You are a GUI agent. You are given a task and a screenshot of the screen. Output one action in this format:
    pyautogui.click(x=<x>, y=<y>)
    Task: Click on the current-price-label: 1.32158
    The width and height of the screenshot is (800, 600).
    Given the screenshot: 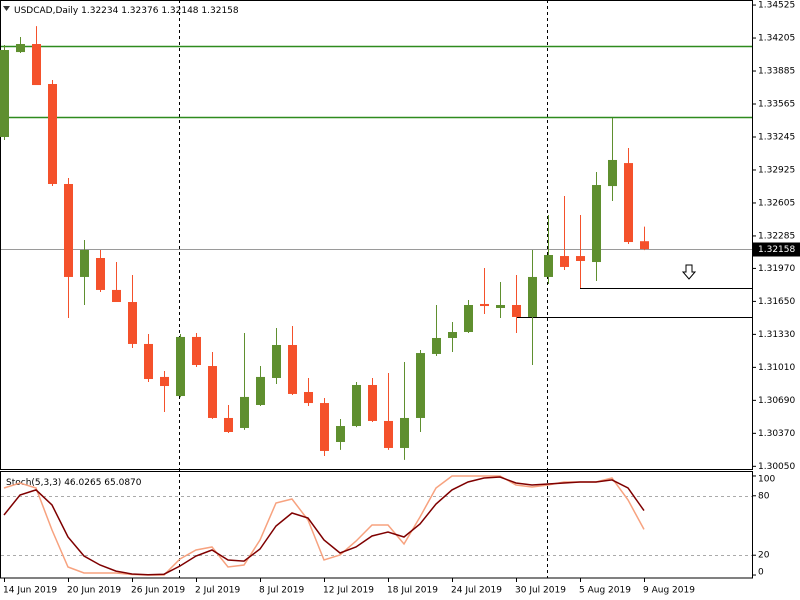 What is the action you would take?
    pyautogui.click(x=776, y=250)
    